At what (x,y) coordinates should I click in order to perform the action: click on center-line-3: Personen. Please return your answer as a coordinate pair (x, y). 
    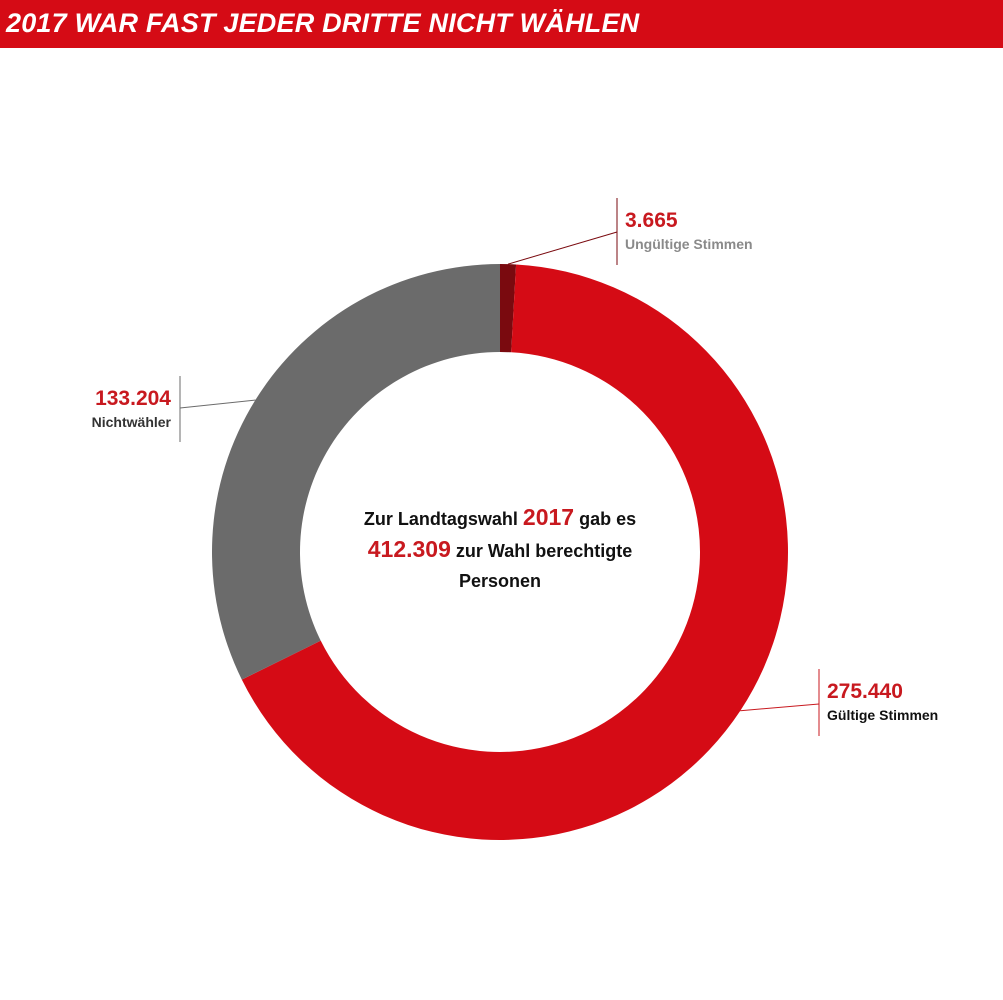
    Looking at the image, I should click on (500, 581).